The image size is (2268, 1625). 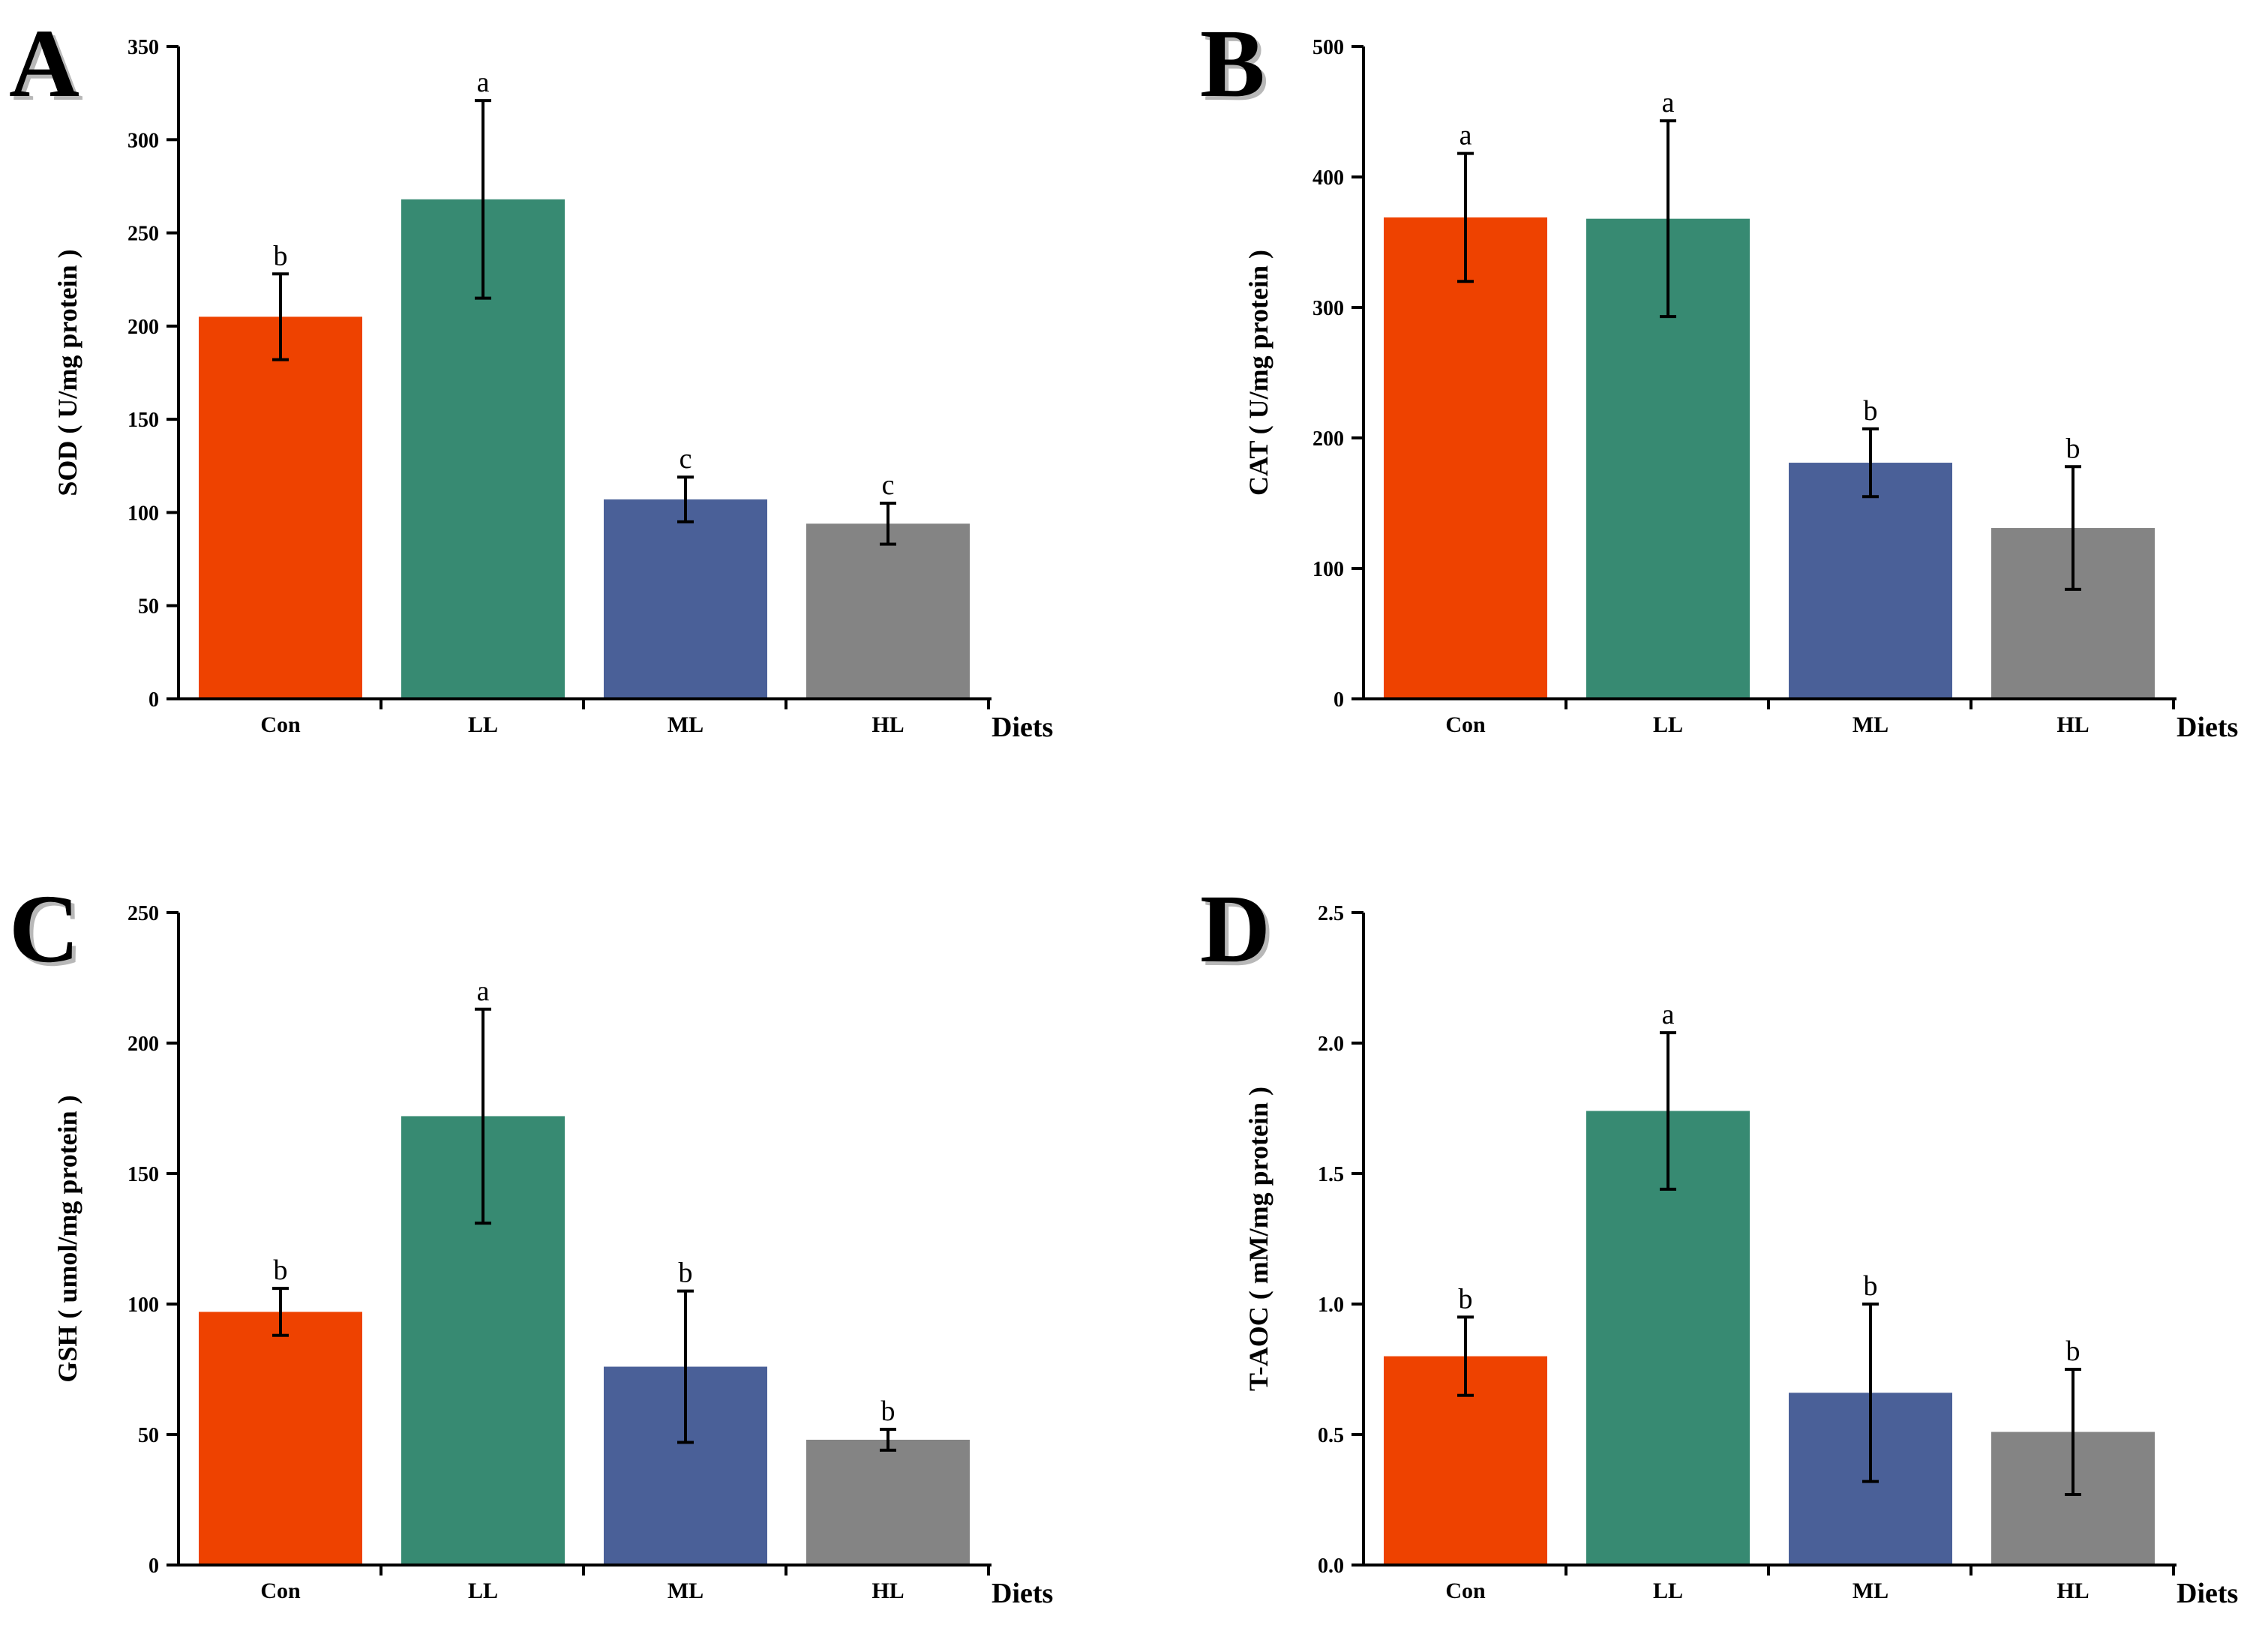 What do you see at coordinates (1870, 724) in the screenshot?
I see `panel-b-category-ml: ML` at bounding box center [1870, 724].